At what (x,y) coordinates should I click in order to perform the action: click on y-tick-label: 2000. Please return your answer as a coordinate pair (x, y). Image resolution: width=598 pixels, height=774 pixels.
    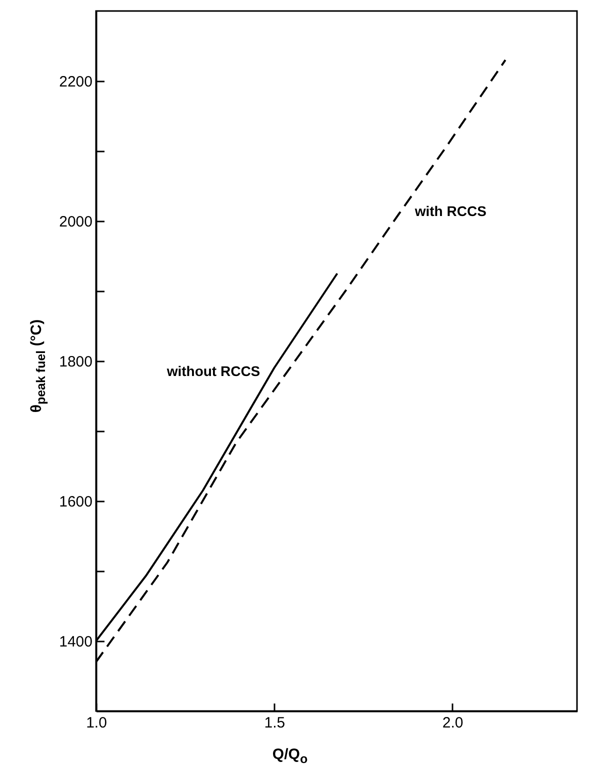
    Looking at the image, I should click on (75, 222).